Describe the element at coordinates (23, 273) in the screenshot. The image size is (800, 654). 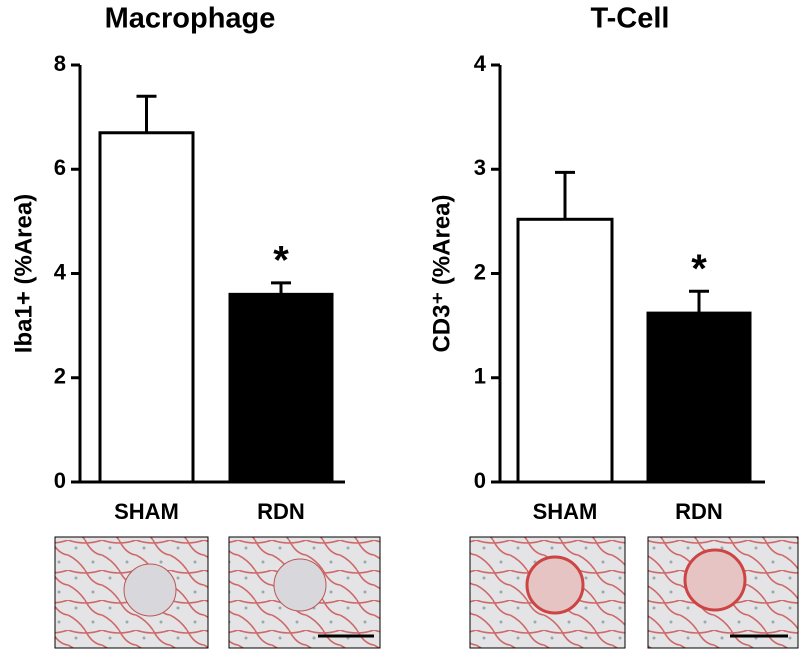
I see `y-axis-label: Iba1+ (%Area)` at that location.